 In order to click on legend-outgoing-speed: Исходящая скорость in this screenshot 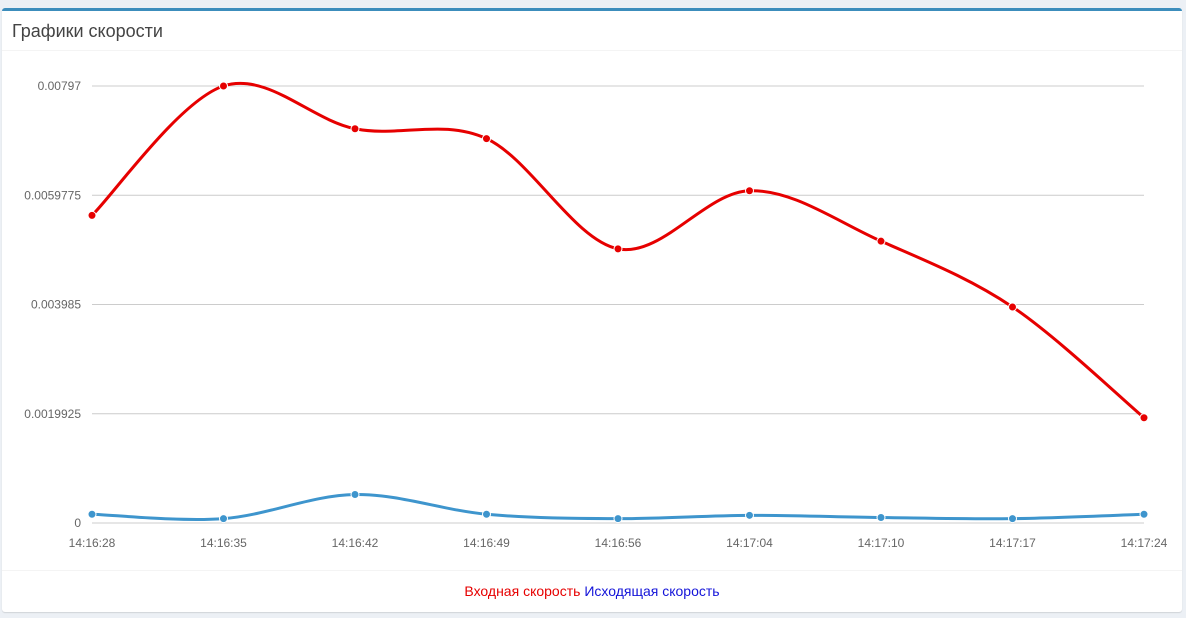, I will do `click(652, 591)`.